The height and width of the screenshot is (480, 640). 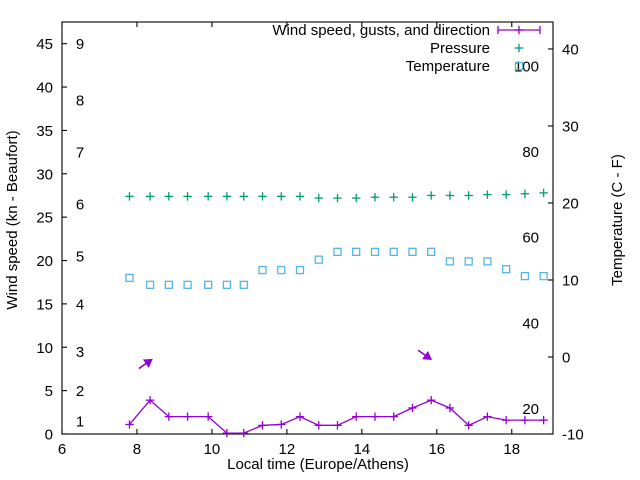 I want to click on y2-tick-label: 10, so click(x=570, y=280).